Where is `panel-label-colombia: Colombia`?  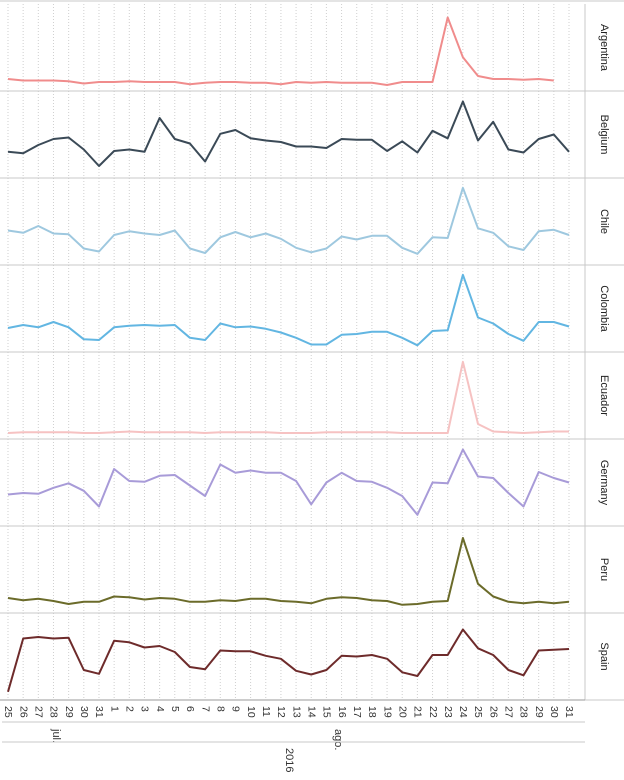 panel-label-colombia: Colombia is located at coordinates (604, 308).